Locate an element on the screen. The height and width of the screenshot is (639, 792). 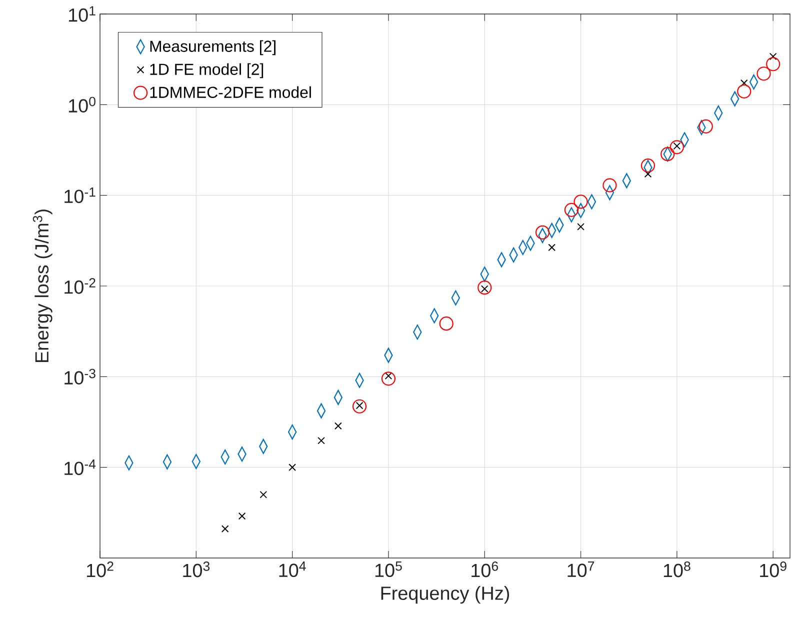
x-tick-label: 10$^{9}$ is located at coordinates (773, 570).